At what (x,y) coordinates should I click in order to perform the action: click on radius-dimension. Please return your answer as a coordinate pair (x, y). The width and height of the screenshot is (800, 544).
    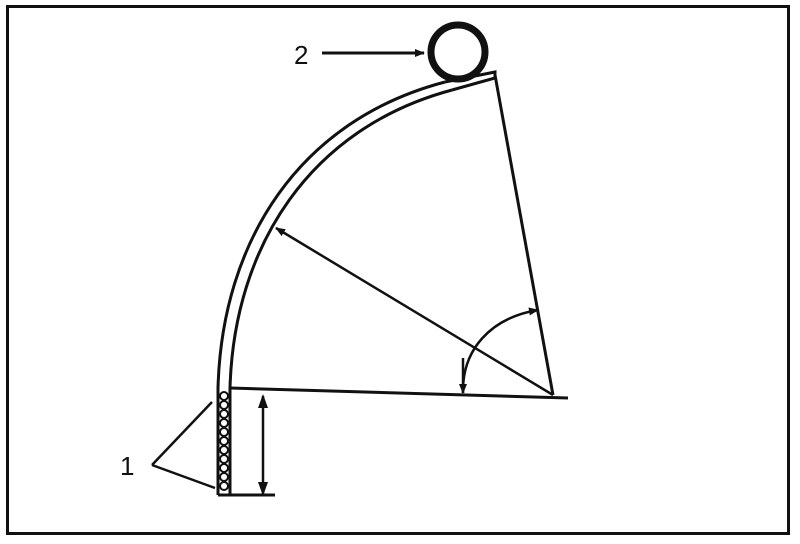
    Looking at the image, I should click on (414, 311).